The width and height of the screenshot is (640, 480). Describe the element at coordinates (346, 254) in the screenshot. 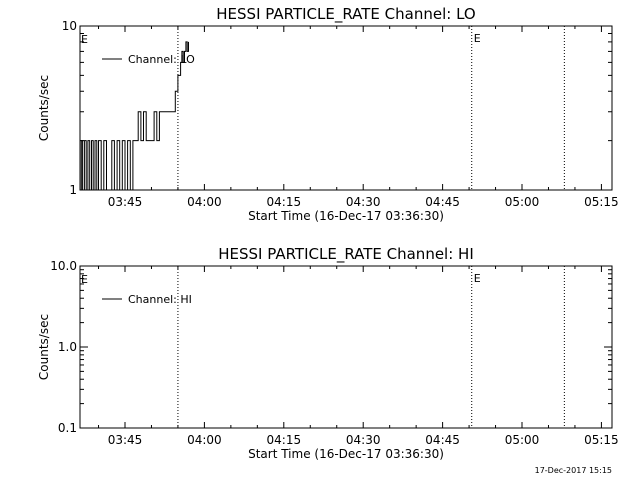

I see `chart-title: HESSI PARTICLE_RATE Channel: HI` at that location.